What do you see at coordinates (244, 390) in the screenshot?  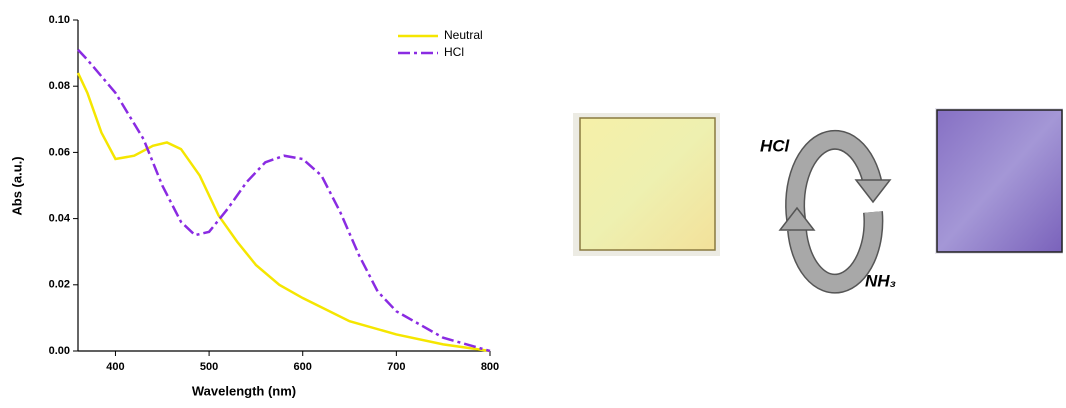 I see `x-axis-label: Wavelength (nm)` at bounding box center [244, 390].